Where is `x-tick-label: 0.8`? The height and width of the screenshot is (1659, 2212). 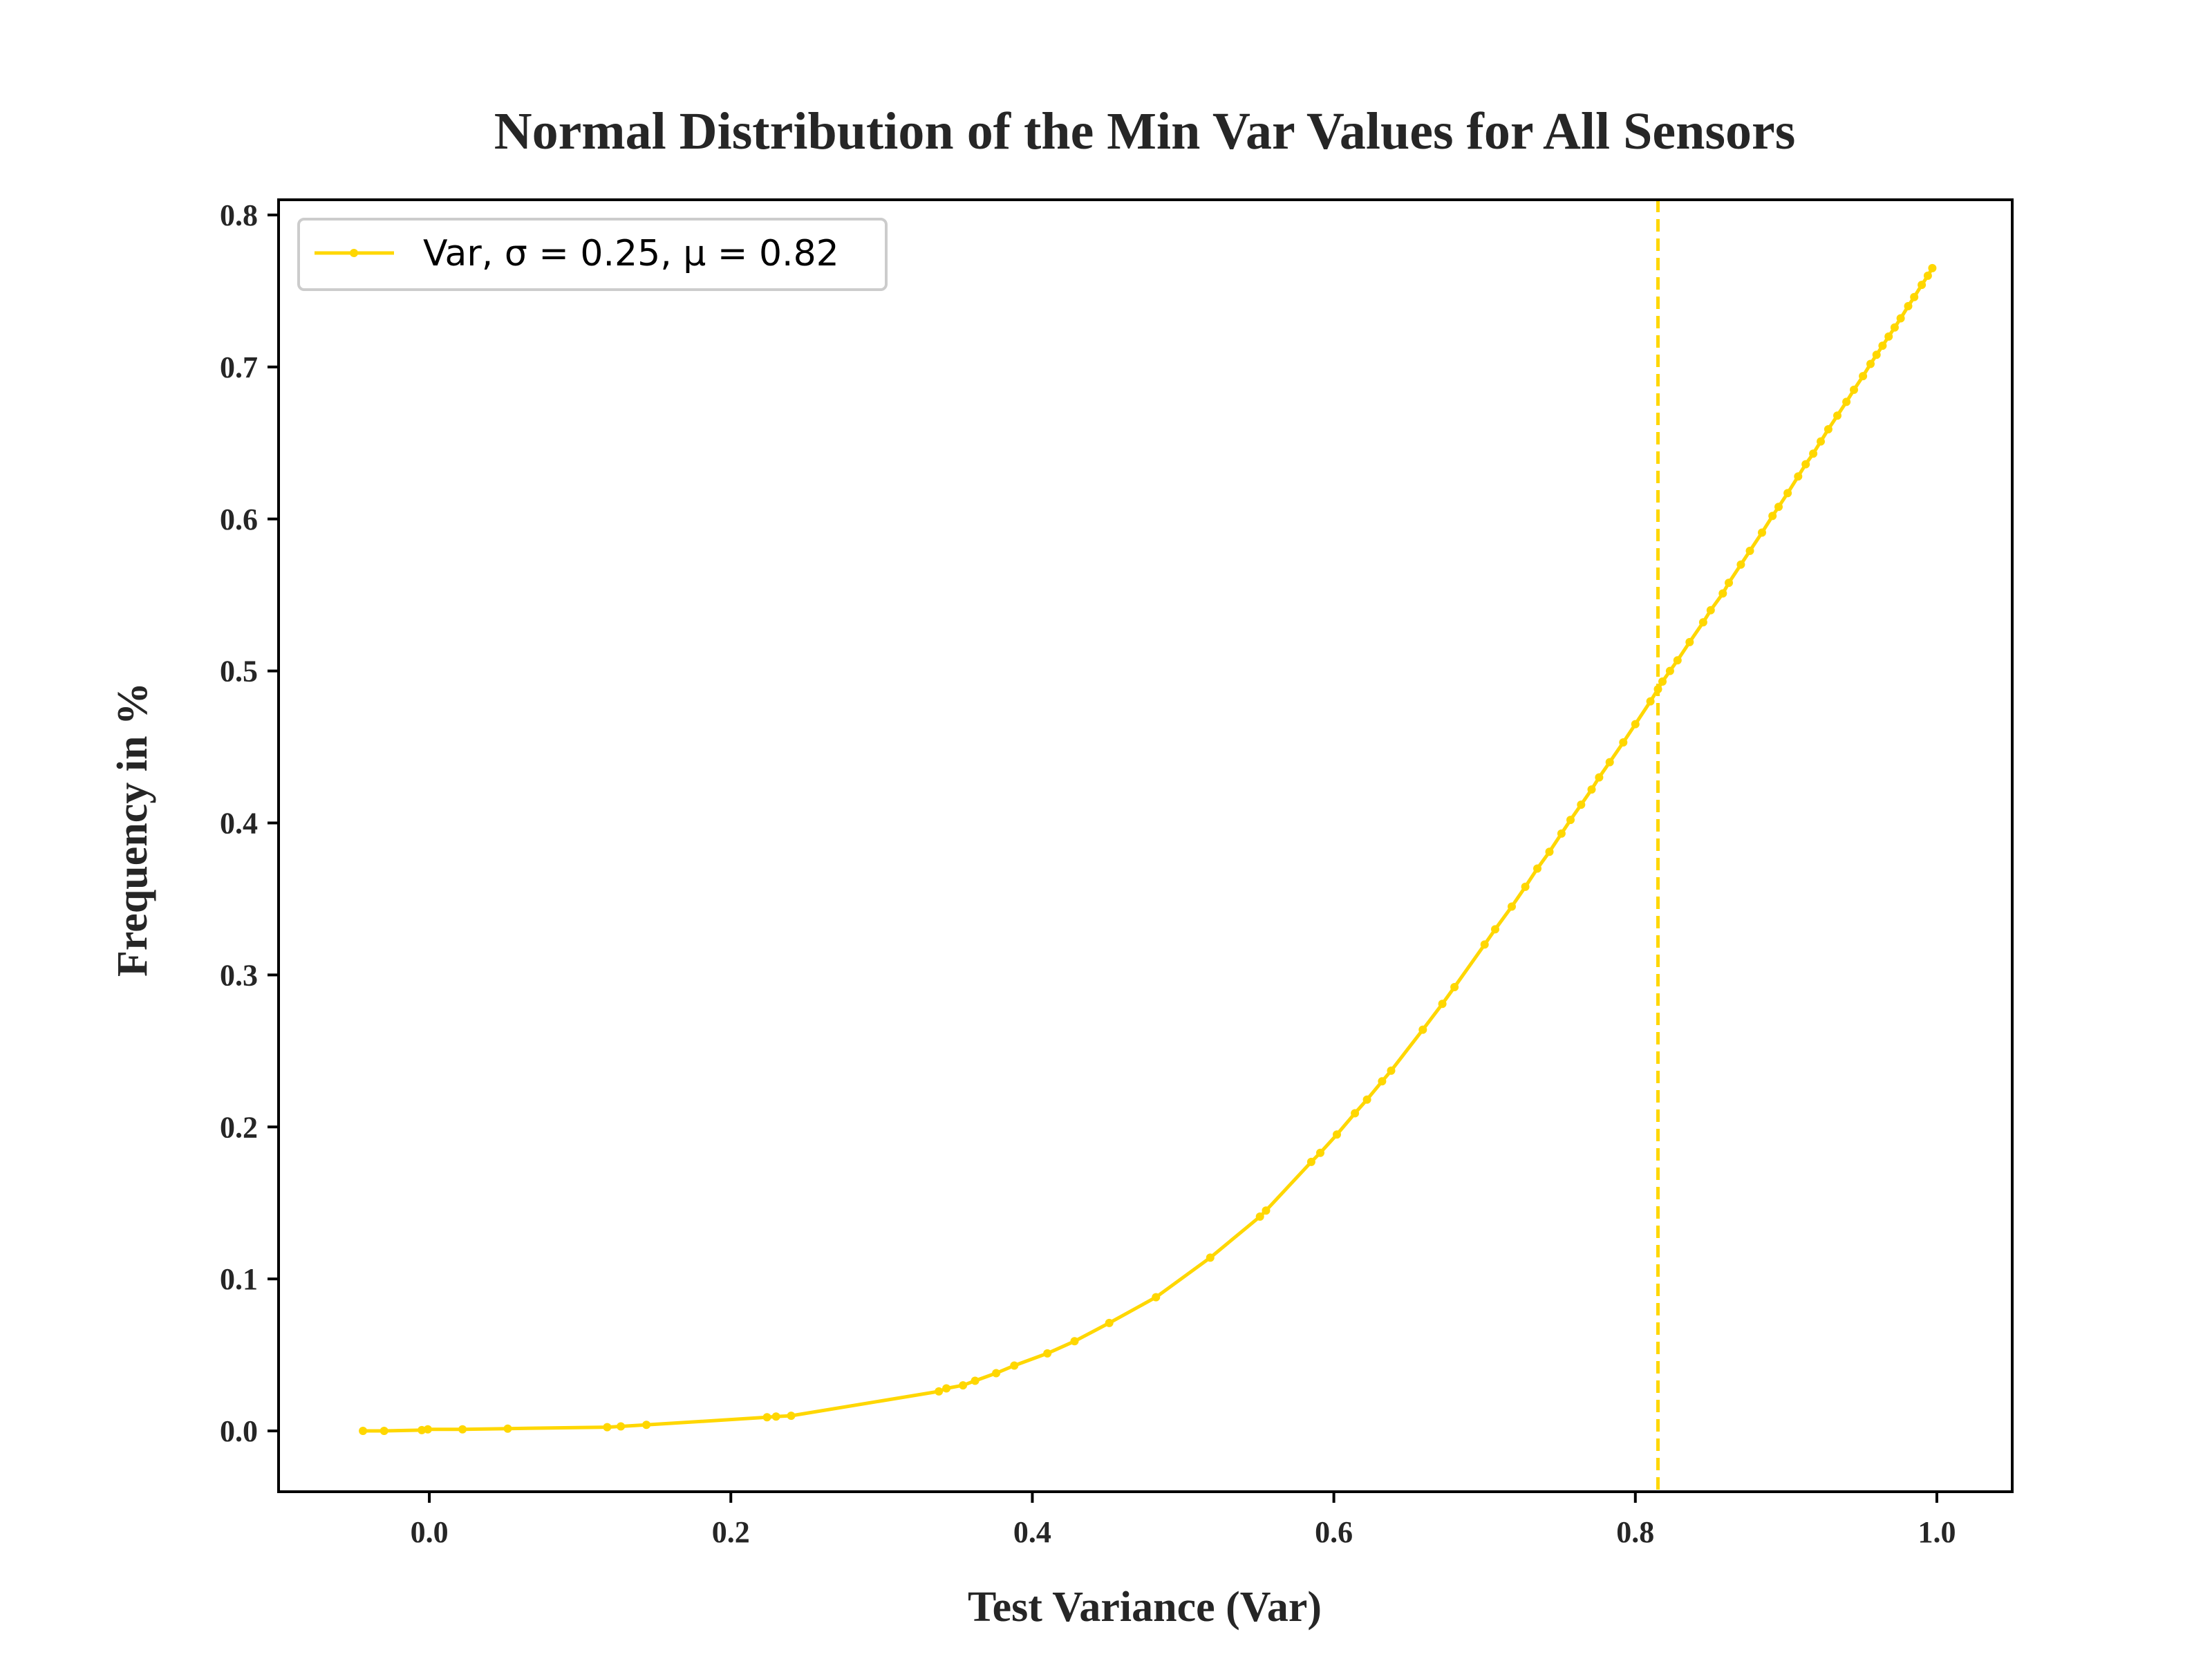 x-tick-label: 0.8 is located at coordinates (1635, 1532).